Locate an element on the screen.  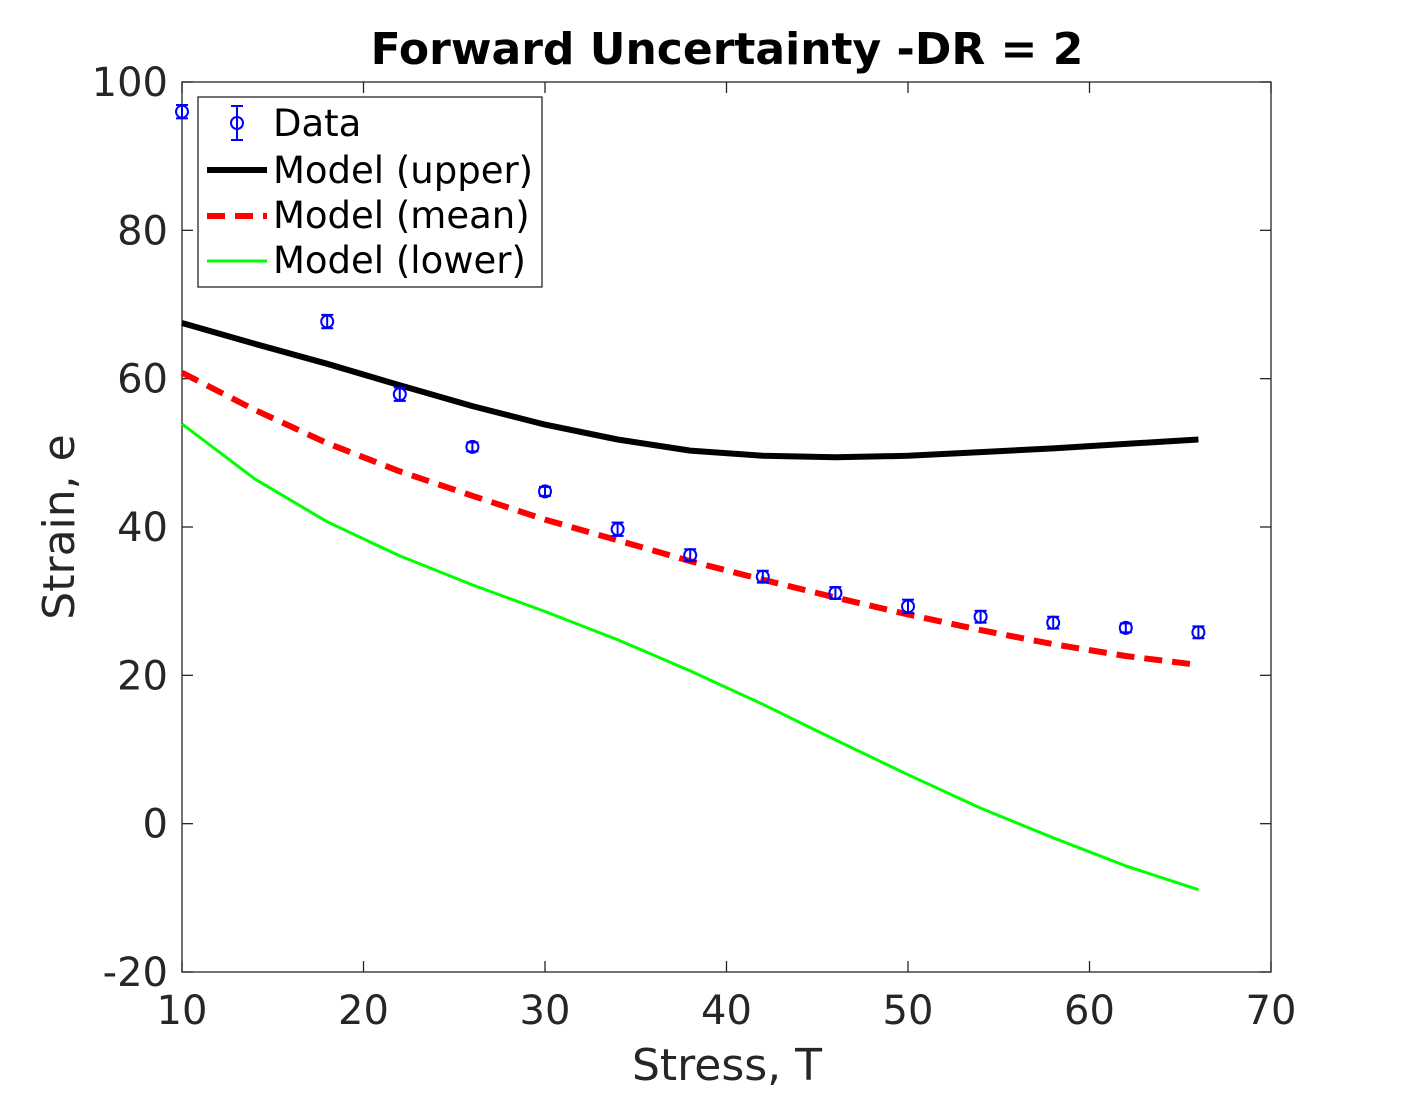
legend-marker-data is located at coordinates (237, 123).